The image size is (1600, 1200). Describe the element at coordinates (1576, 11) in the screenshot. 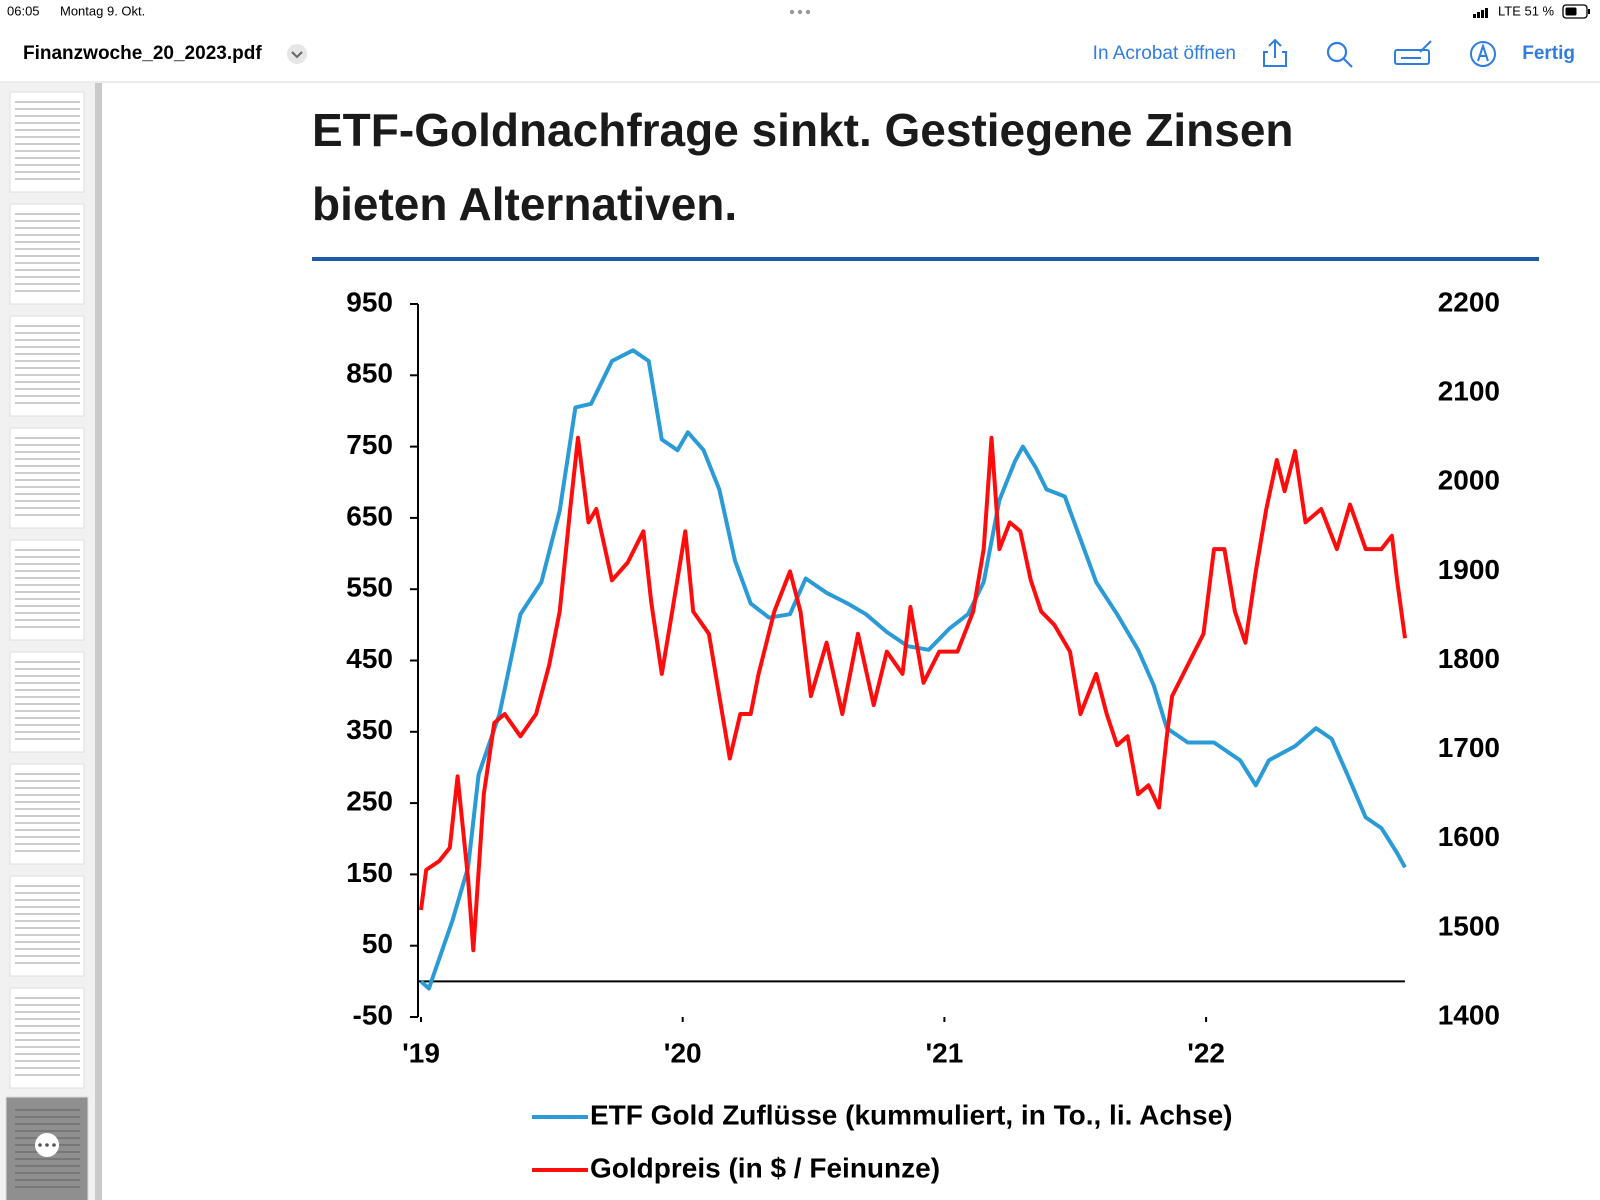

I see `battery-icon` at that location.